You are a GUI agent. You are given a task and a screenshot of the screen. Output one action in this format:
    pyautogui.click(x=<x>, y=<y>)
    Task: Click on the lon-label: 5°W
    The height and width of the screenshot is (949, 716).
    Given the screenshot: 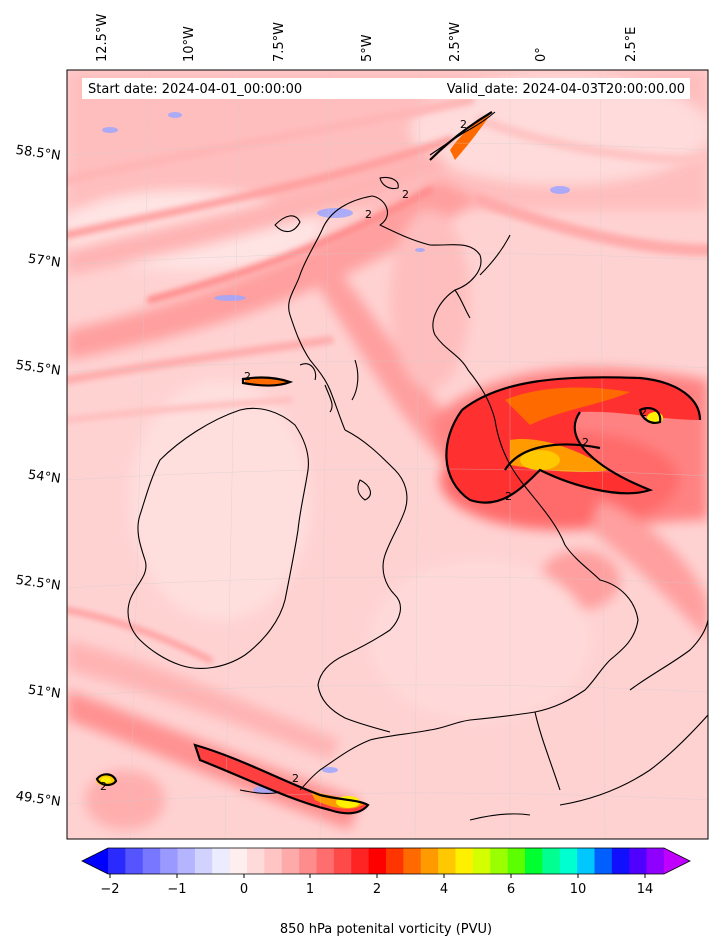 What is the action you would take?
    pyautogui.click(x=367, y=48)
    